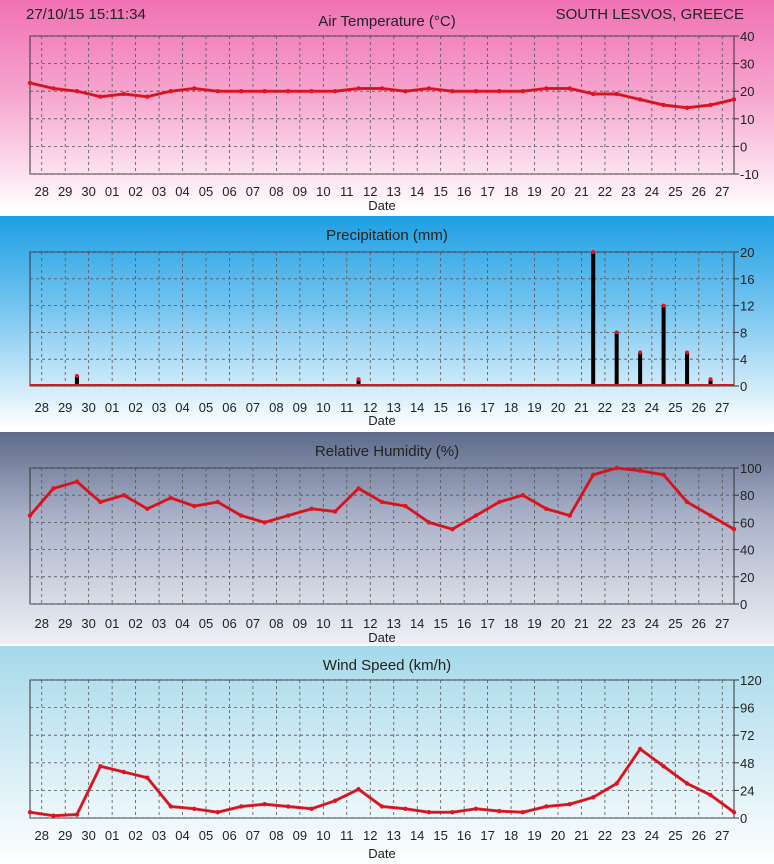  Describe the element at coordinates (65, 407) in the screenshot. I see `x-tick-label: 29` at that location.